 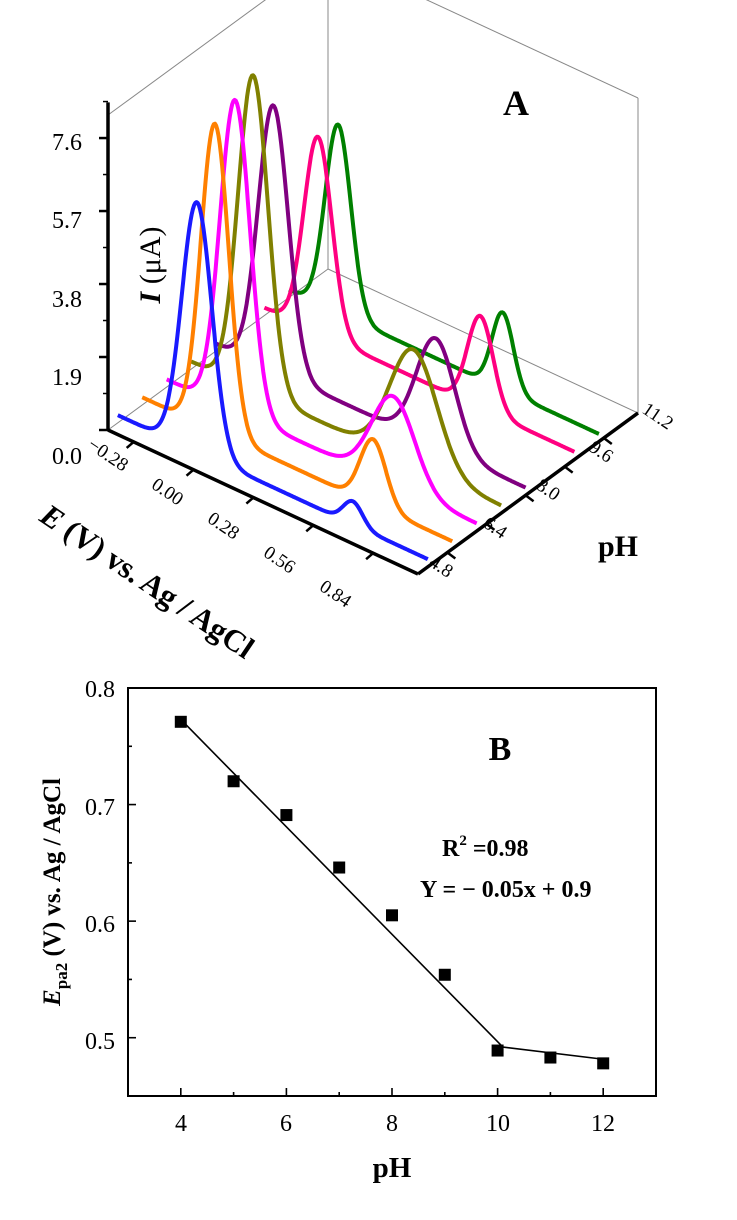 I want to click on panel-b-y-axis-label: Epa2 (V) vs. Ag / AgCl, so click(x=55, y=892).